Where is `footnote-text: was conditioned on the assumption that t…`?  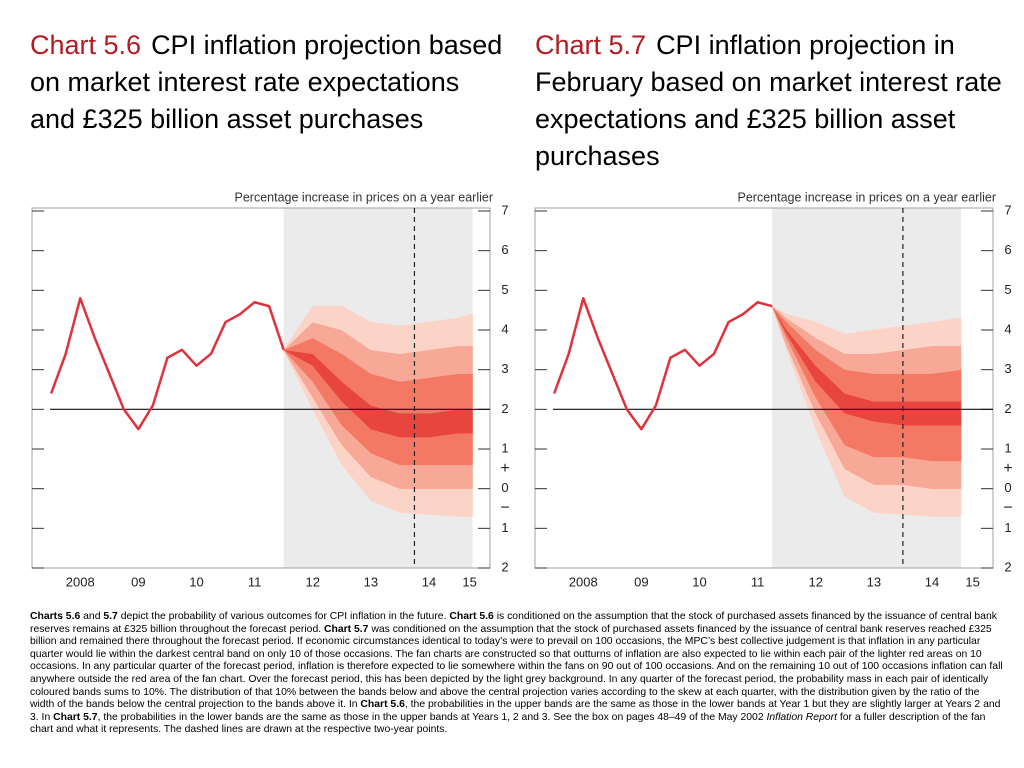
footnote-text: was conditioned on the assumption that t… is located at coordinates (516, 667).